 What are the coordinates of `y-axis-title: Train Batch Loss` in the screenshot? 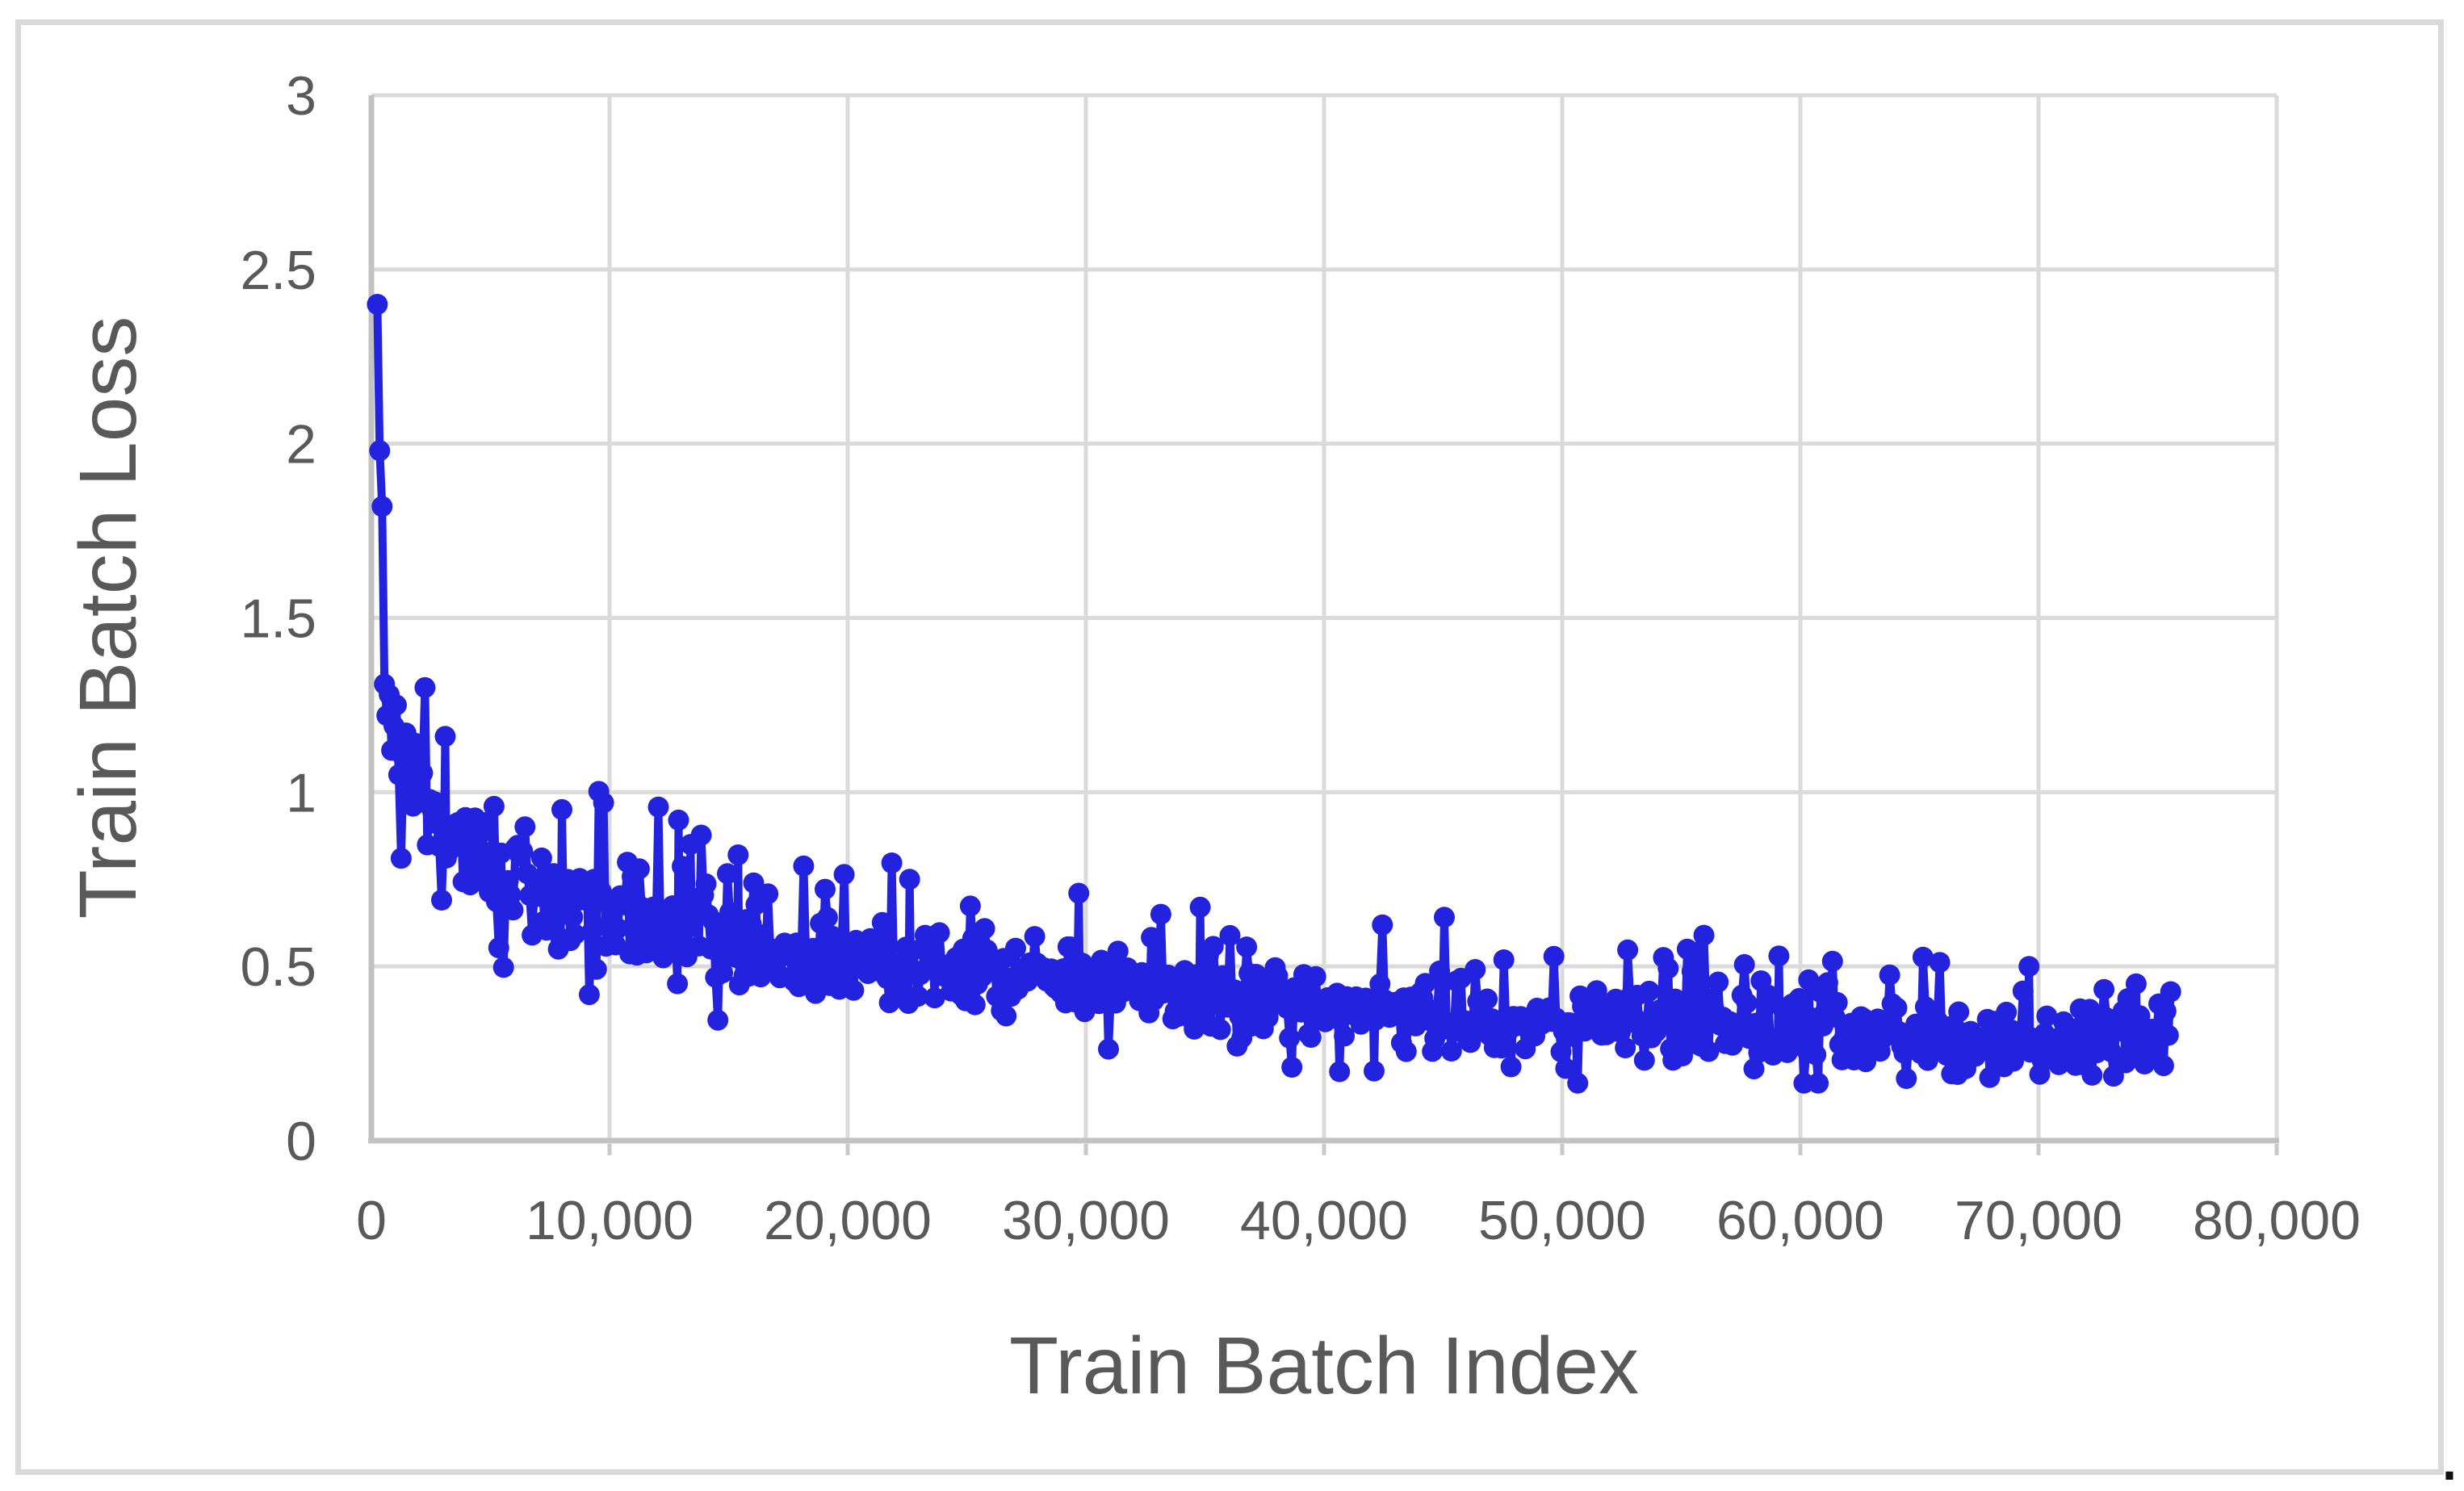 It's located at (108, 617).